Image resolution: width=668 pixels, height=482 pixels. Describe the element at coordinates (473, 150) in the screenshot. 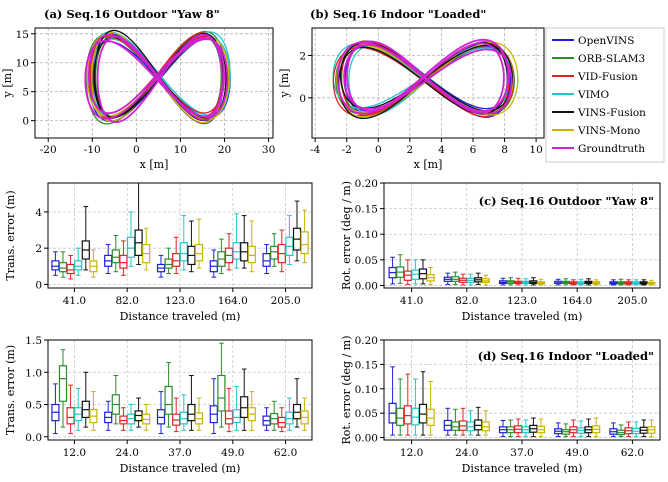

I see `x-tick-label: 6` at that location.